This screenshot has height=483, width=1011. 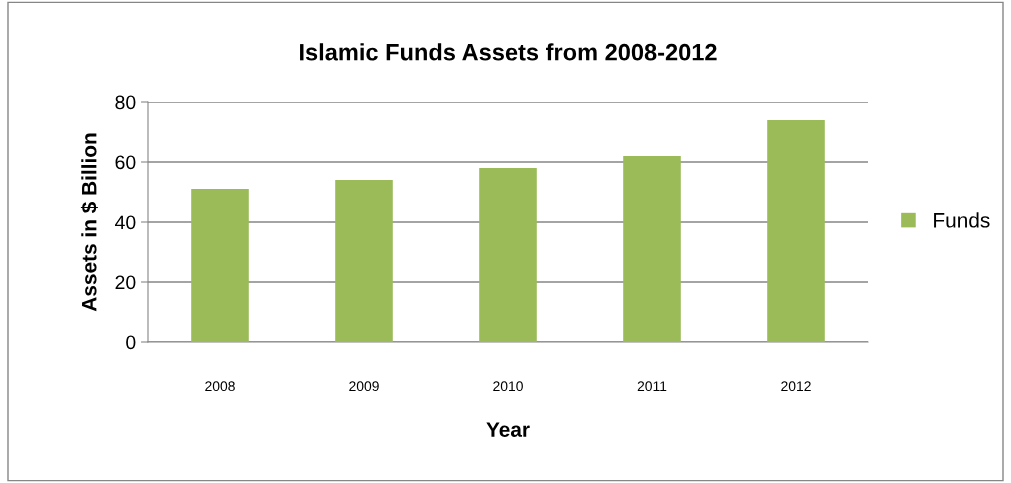 What do you see at coordinates (220, 386) in the screenshot?
I see `x-tick-label: 2008` at bounding box center [220, 386].